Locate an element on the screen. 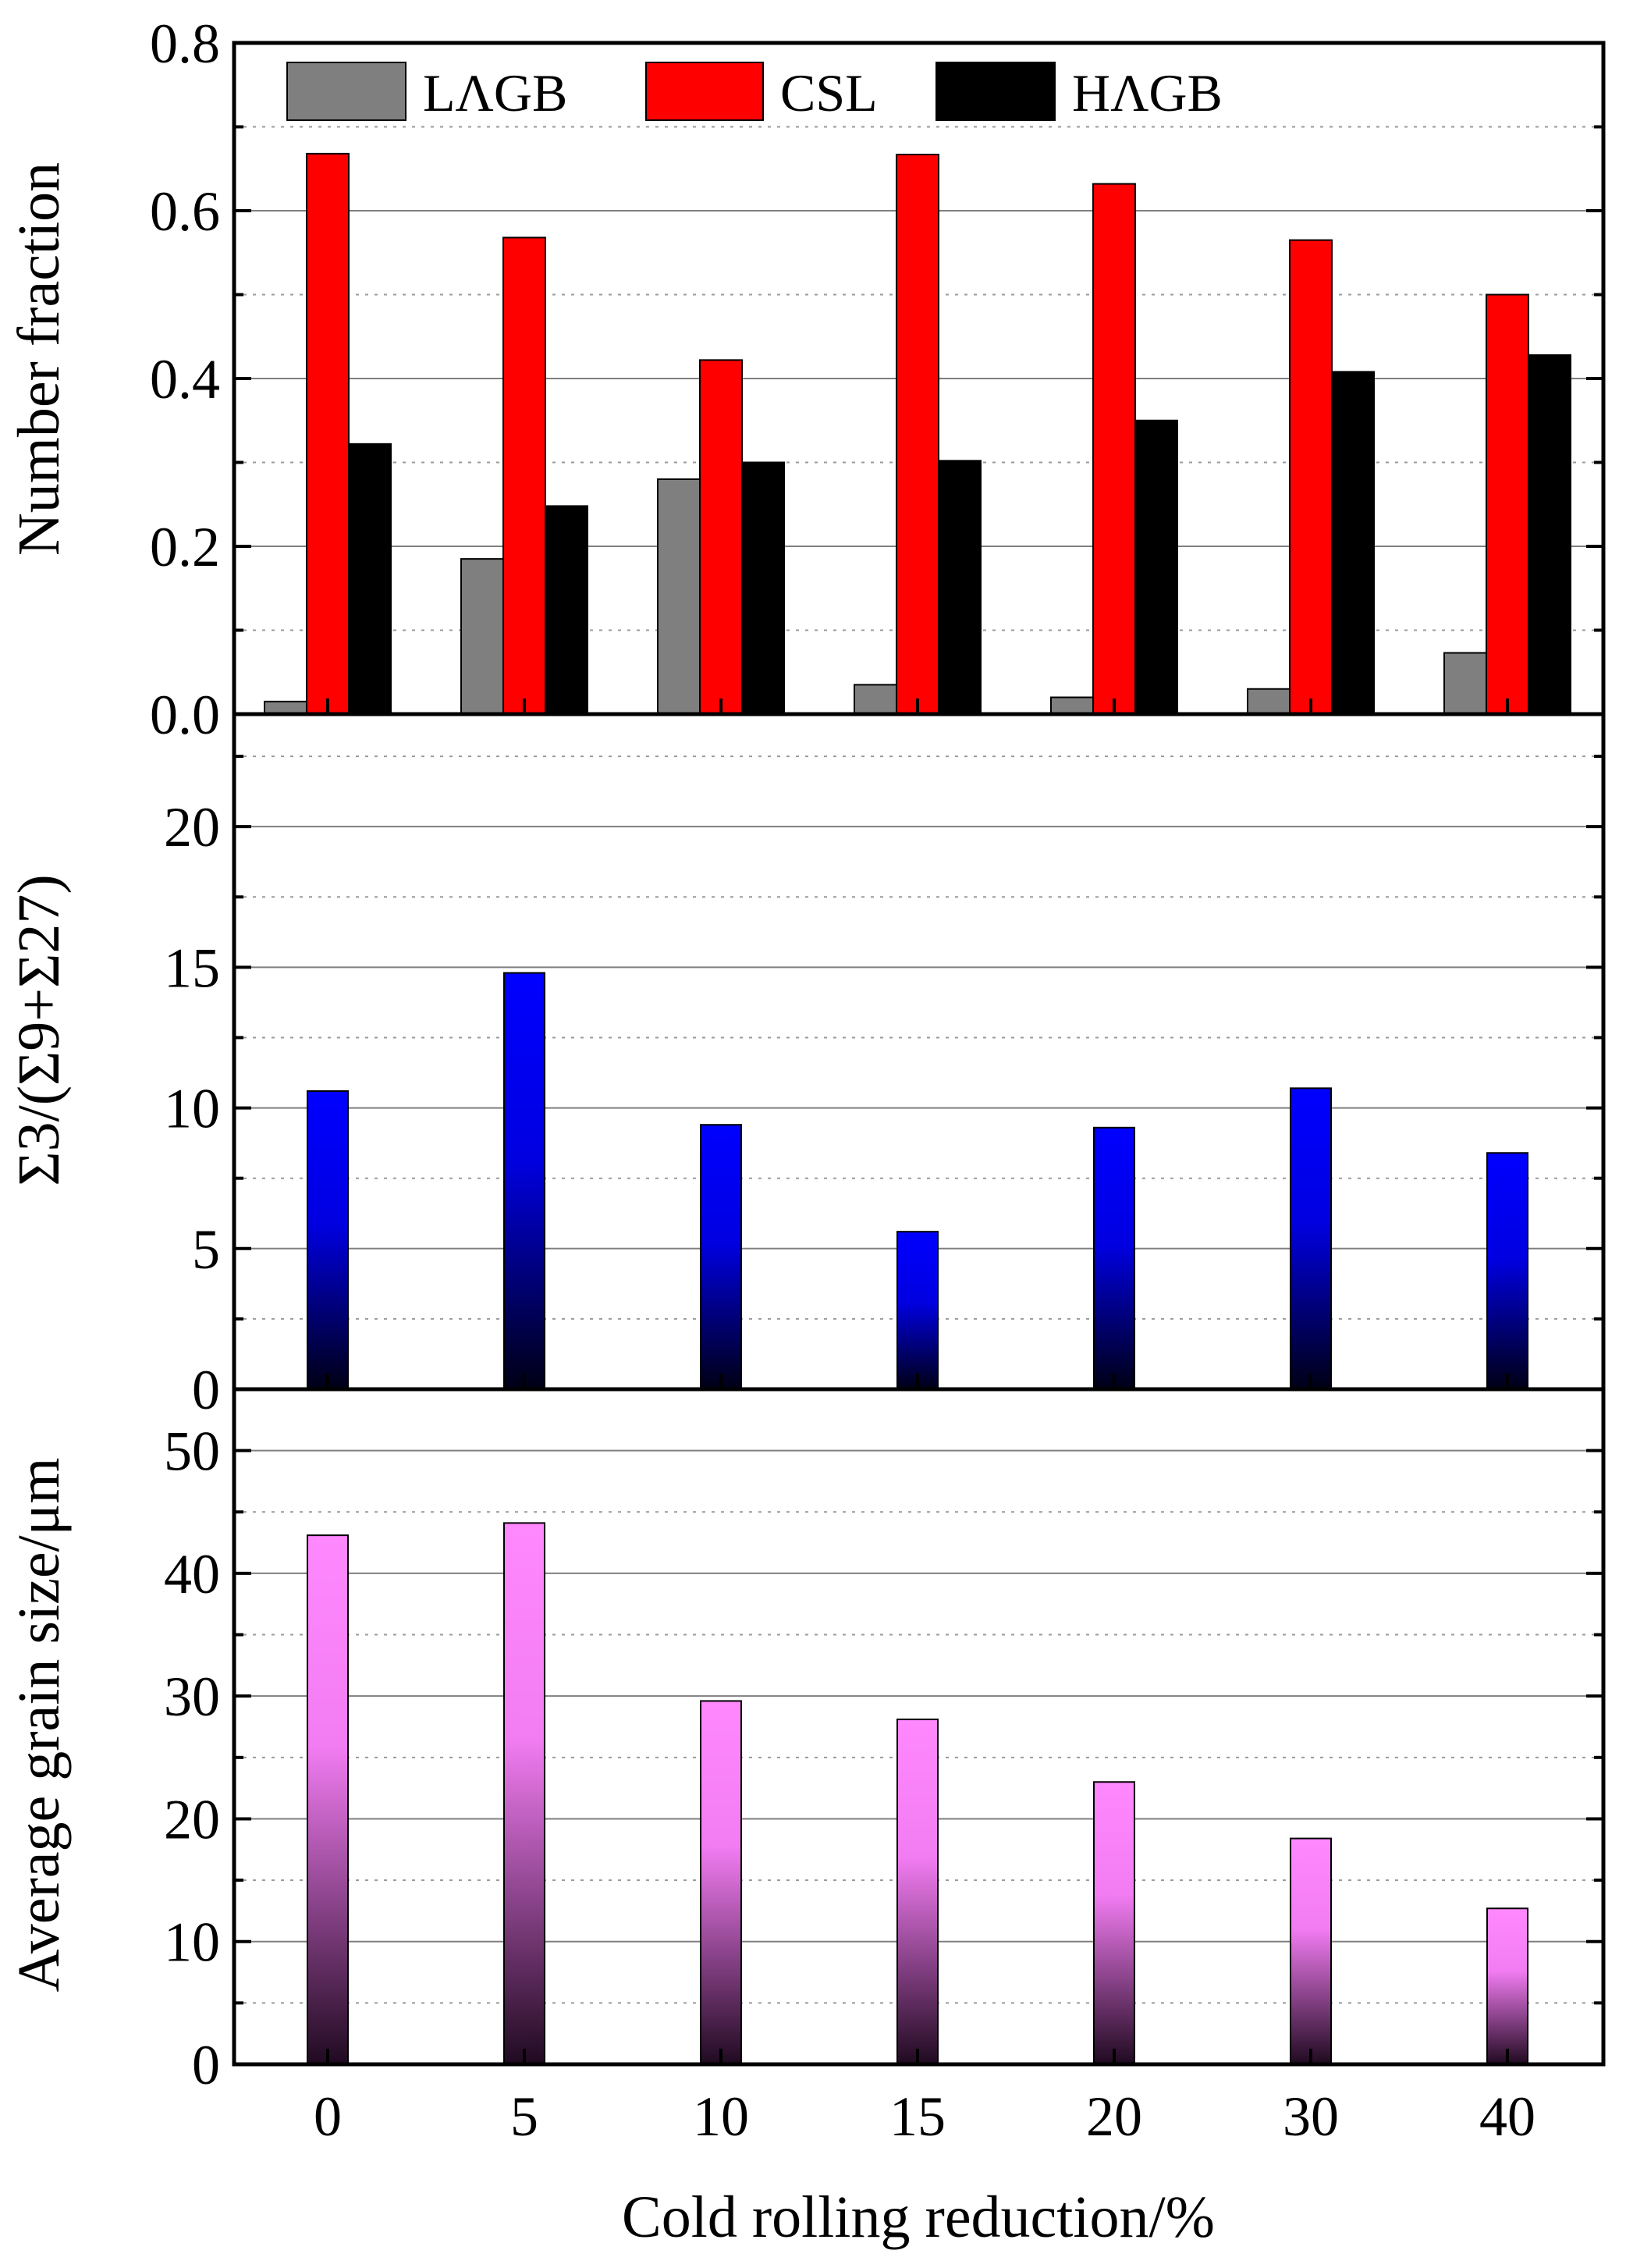 The image size is (1626, 2268). y-tick-label: 0.4 is located at coordinates (185, 379).